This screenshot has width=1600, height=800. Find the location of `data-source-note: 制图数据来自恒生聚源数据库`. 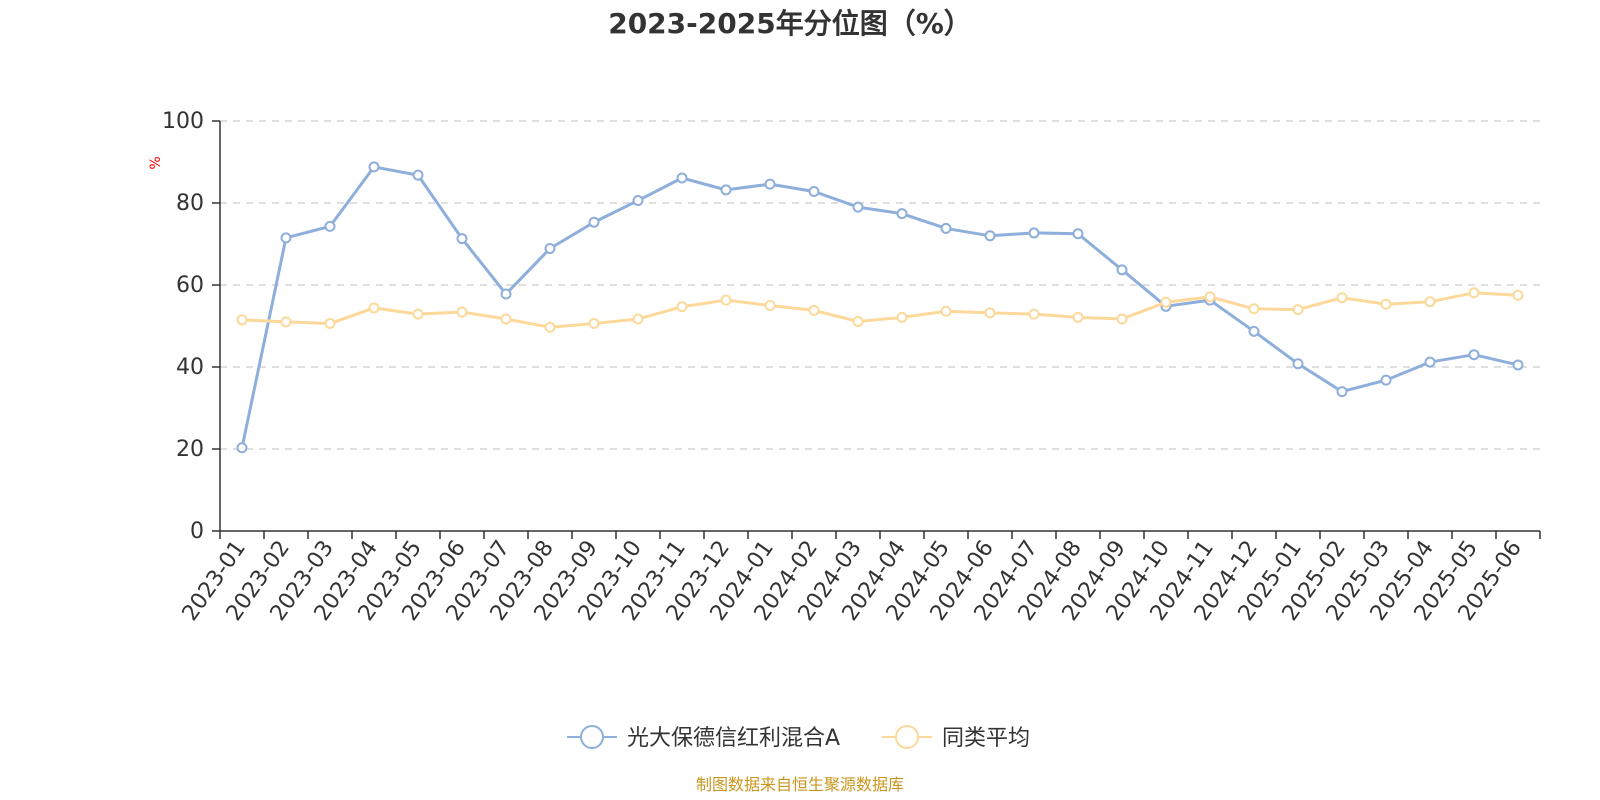

data-source-note: 制图数据来自恒生聚源数据库 is located at coordinates (800, 784).